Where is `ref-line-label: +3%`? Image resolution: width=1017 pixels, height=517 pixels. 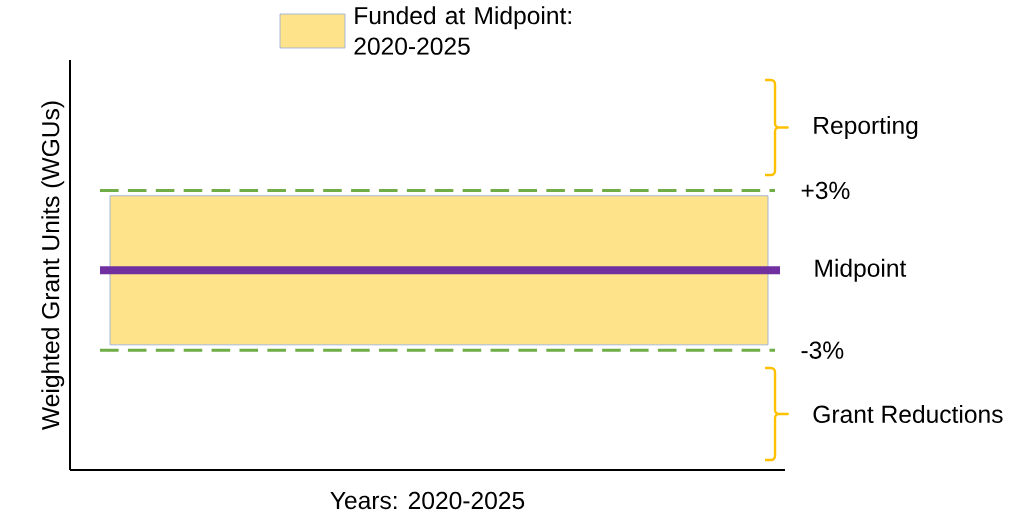
ref-line-label: +3% is located at coordinates (825, 190).